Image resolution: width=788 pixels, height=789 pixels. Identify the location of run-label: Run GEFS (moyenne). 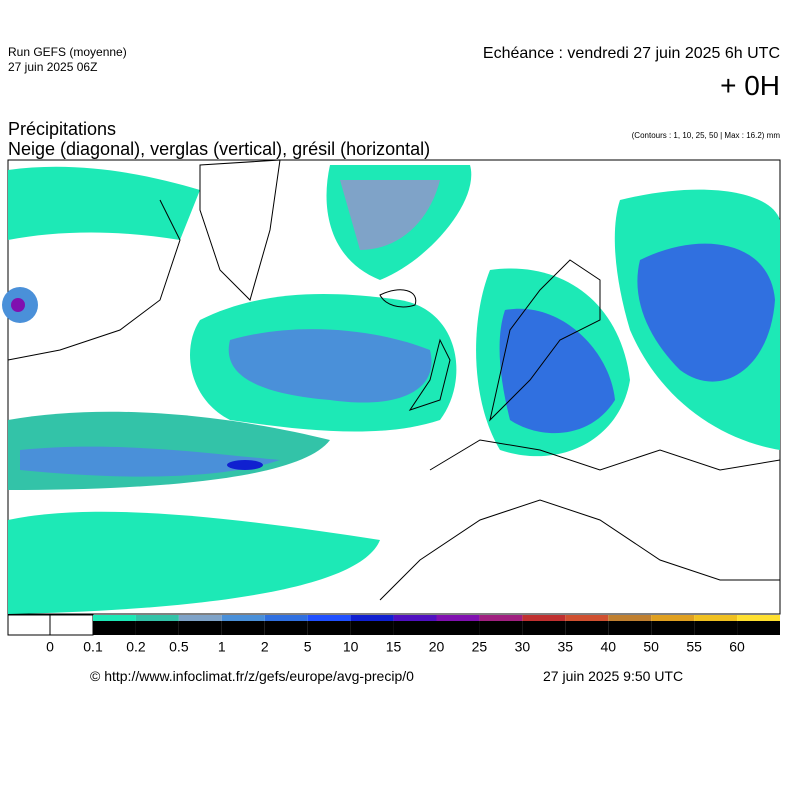
(67, 52).